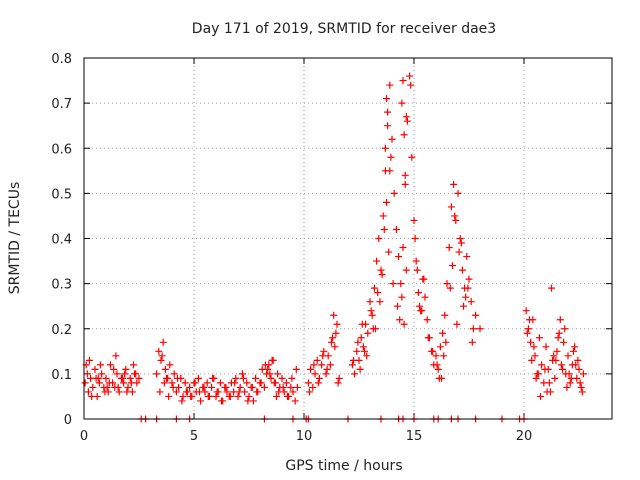  I want to click on x-tick-label: 0, so click(84, 436).